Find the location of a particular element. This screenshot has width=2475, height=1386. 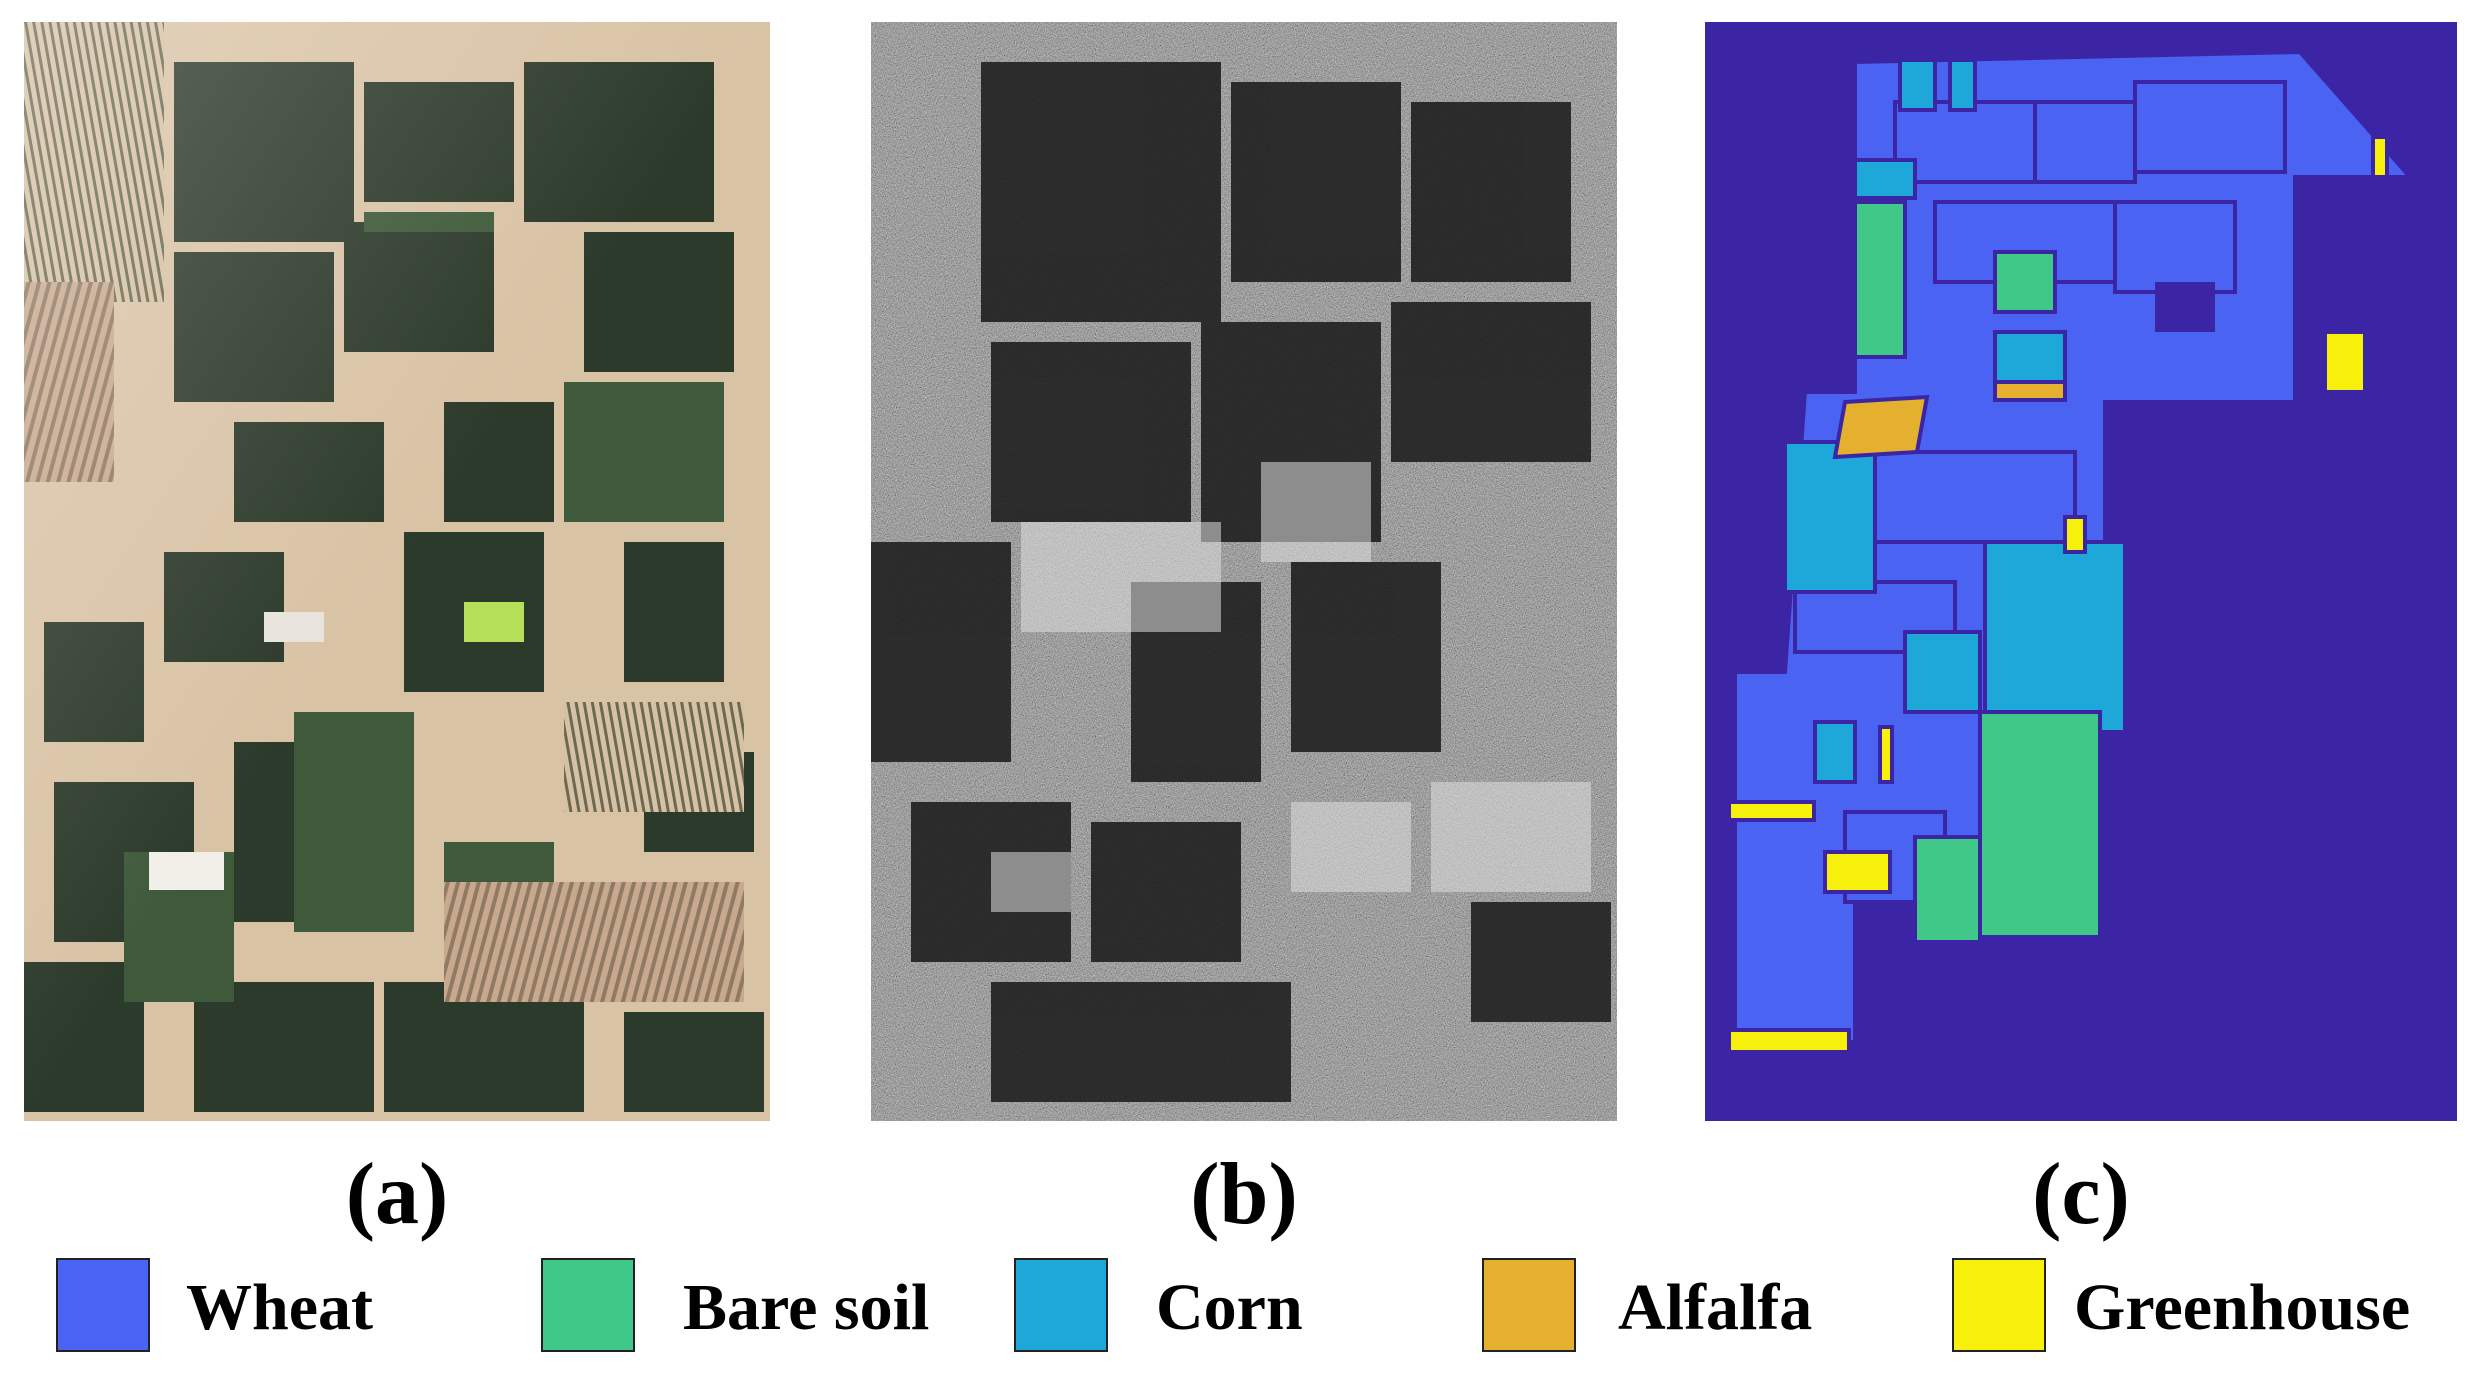

caption-c: (c) is located at coordinates (2081, 1194).